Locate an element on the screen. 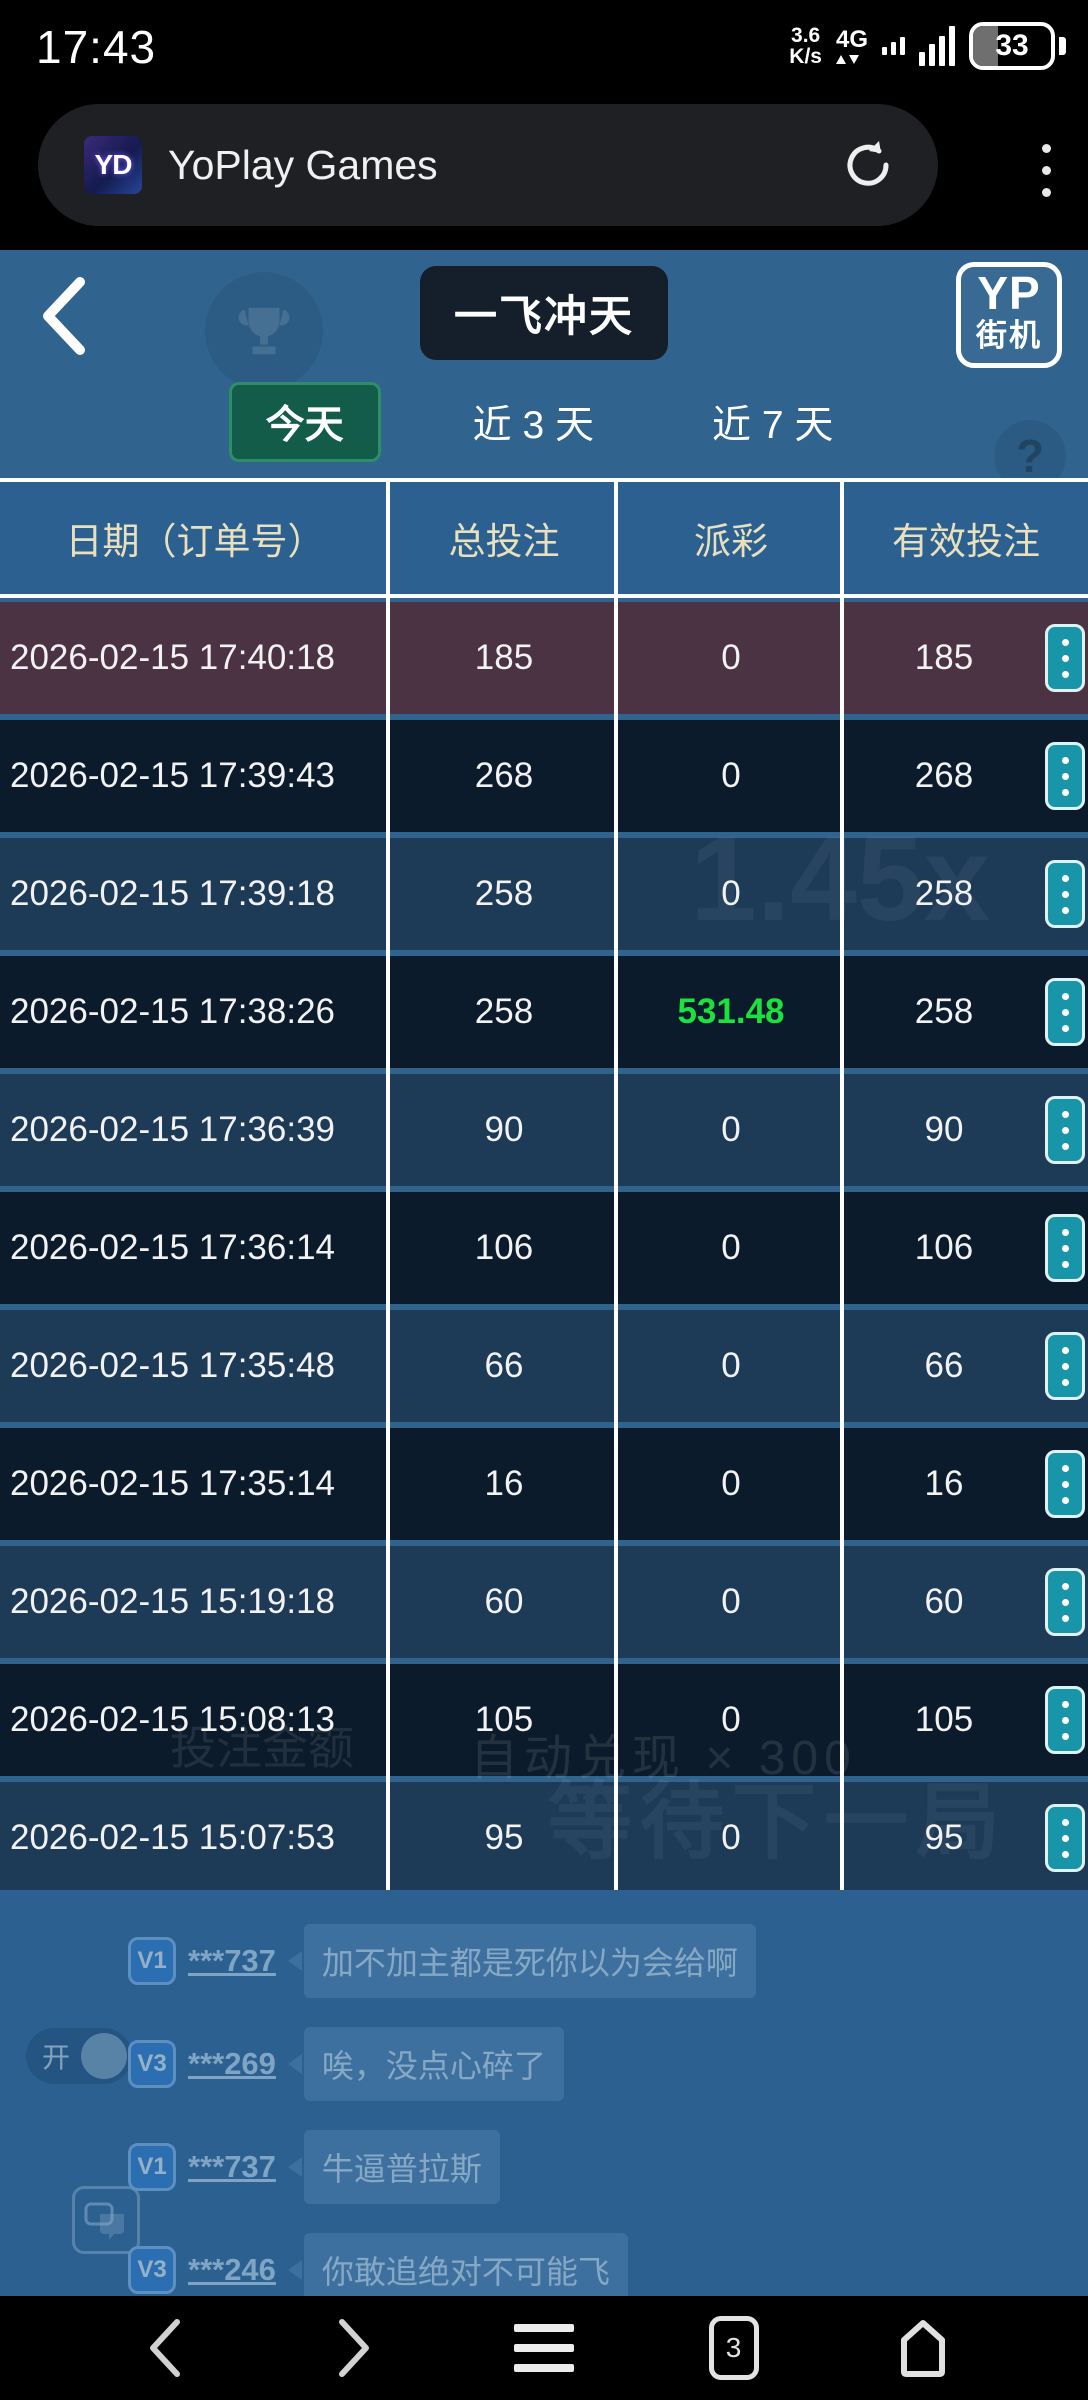 This screenshot has width=1088, height=2400. nav-menu-button is located at coordinates (544, 2348).